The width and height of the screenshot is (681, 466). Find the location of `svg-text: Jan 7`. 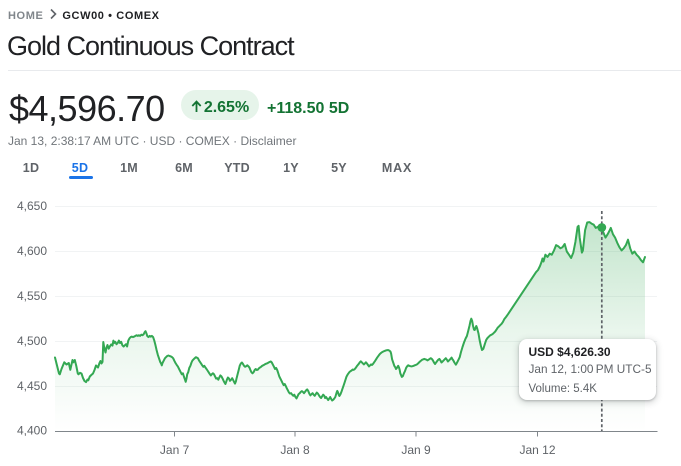

svg-text: Jan 7 is located at coordinates (175, 450).